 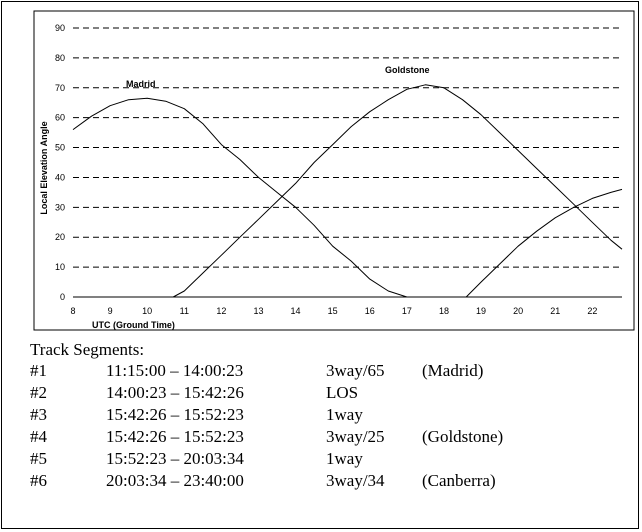 What do you see at coordinates (310, 459) in the screenshot?
I see `segment-row: #5 15:52:23 – 20:03:34 1way` at bounding box center [310, 459].